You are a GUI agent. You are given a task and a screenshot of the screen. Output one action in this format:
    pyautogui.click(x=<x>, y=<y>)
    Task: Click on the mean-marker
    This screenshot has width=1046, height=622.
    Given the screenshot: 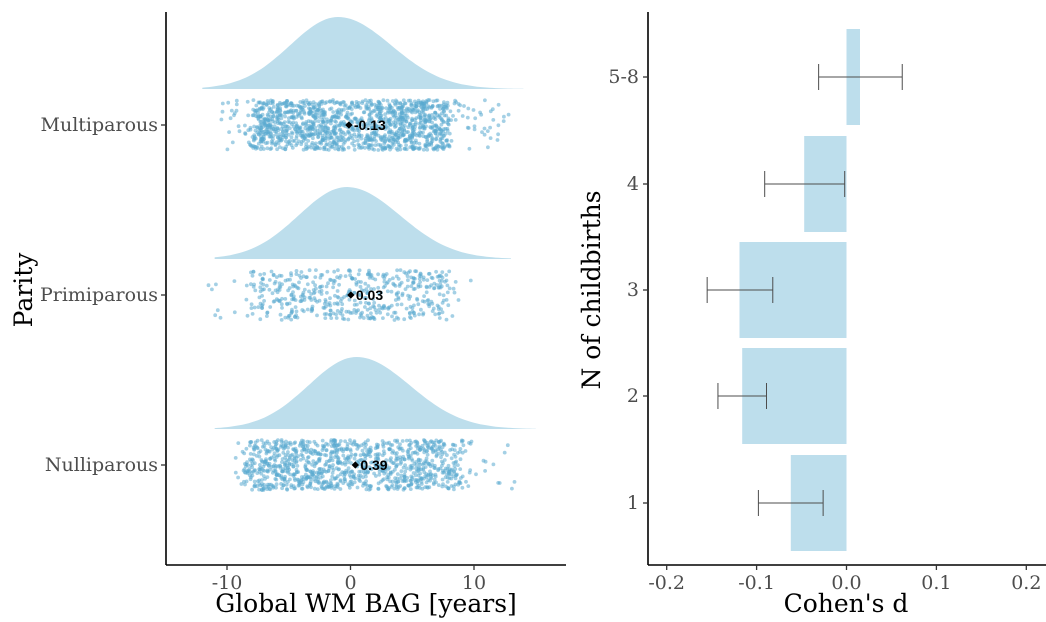 What is the action you would take?
    pyautogui.click(x=351, y=295)
    